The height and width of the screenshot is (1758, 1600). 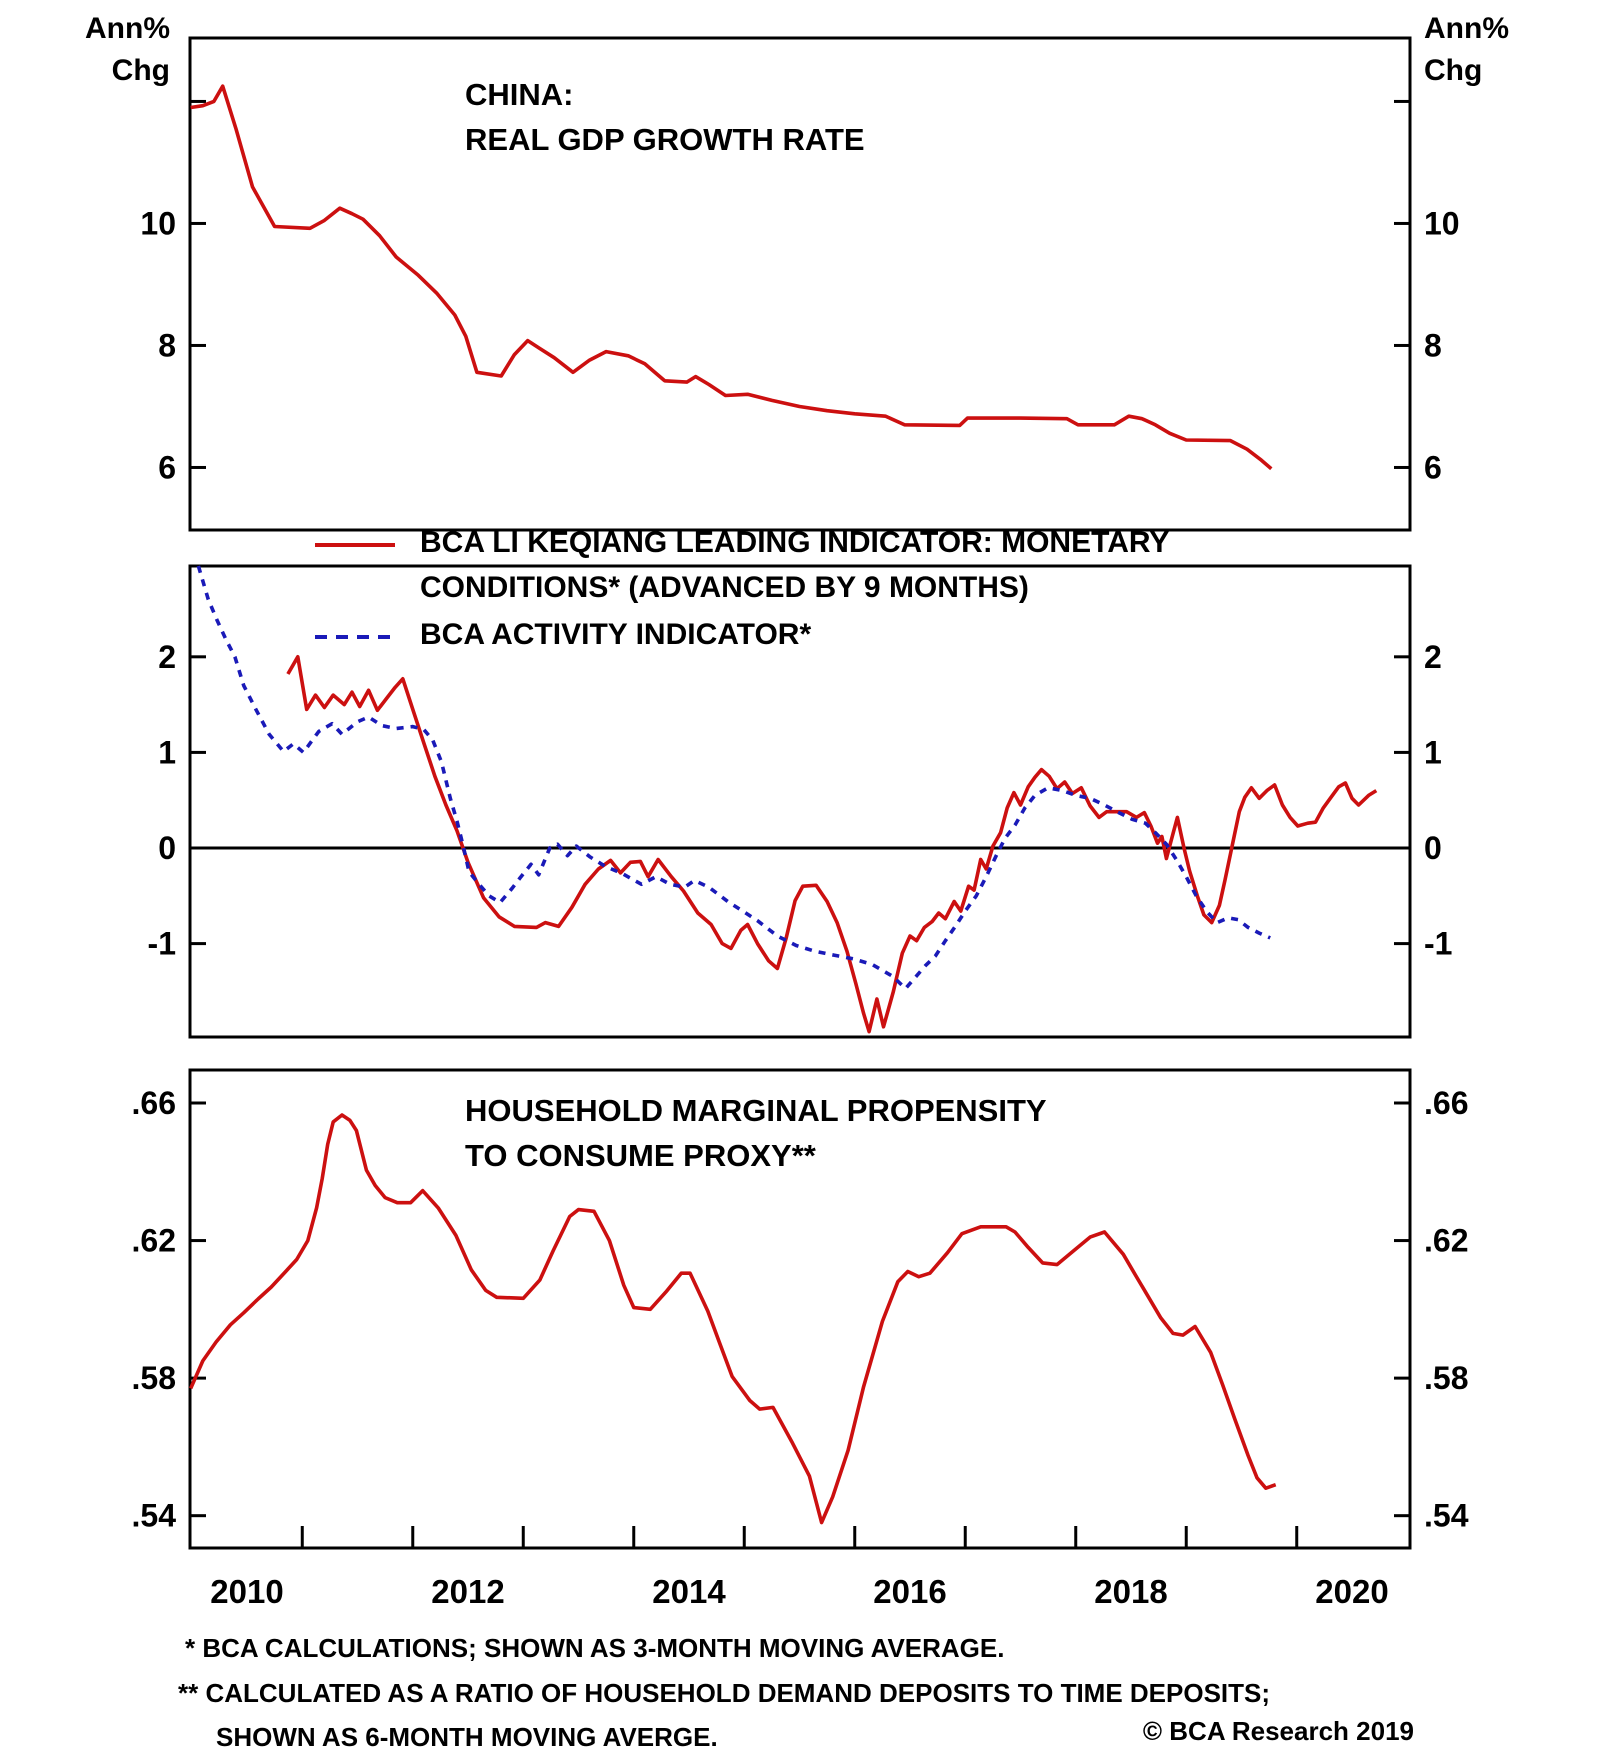 What do you see at coordinates (616, 634) in the screenshot?
I see `legend-series2: BCA ACTIVITY INDICATOR*` at bounding box center [616, 634].